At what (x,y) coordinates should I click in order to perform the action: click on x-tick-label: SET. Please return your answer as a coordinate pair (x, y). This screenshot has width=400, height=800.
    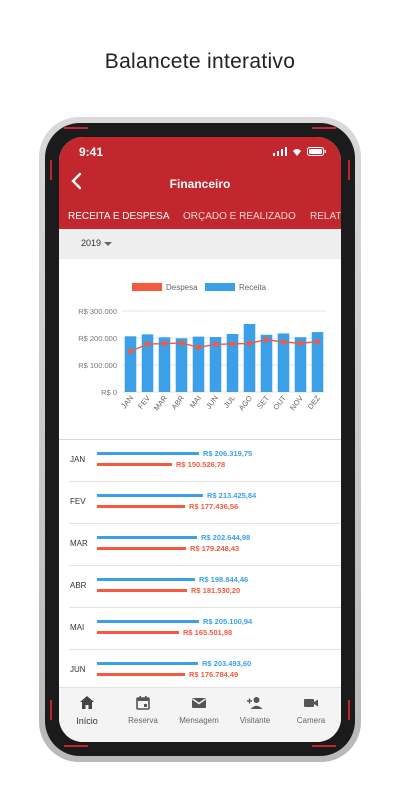
    Looking at the image, I should click on (263, 401).